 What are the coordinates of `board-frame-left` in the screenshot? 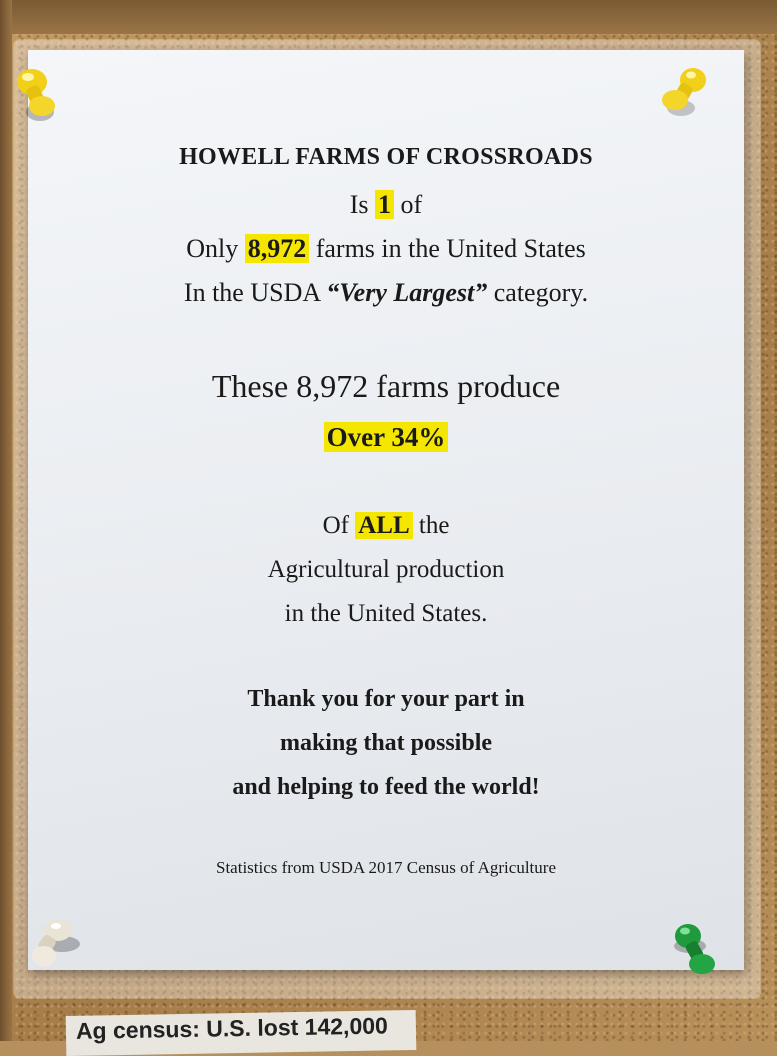 It's located at (6, 520).